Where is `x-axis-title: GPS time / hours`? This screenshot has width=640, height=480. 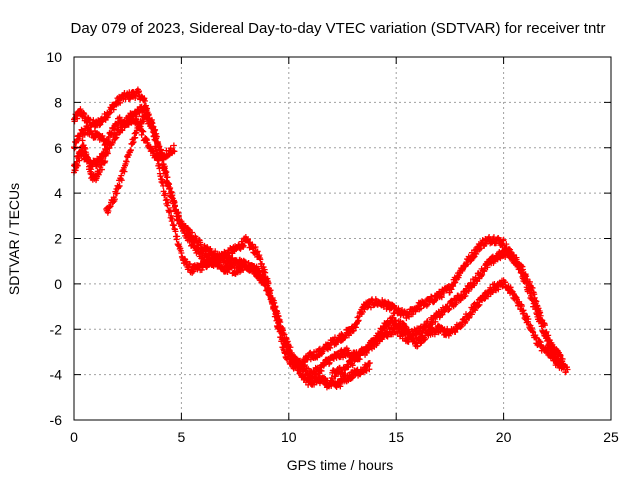
x-axis-title: GPS time / hours is located at coordinates (340, 465).